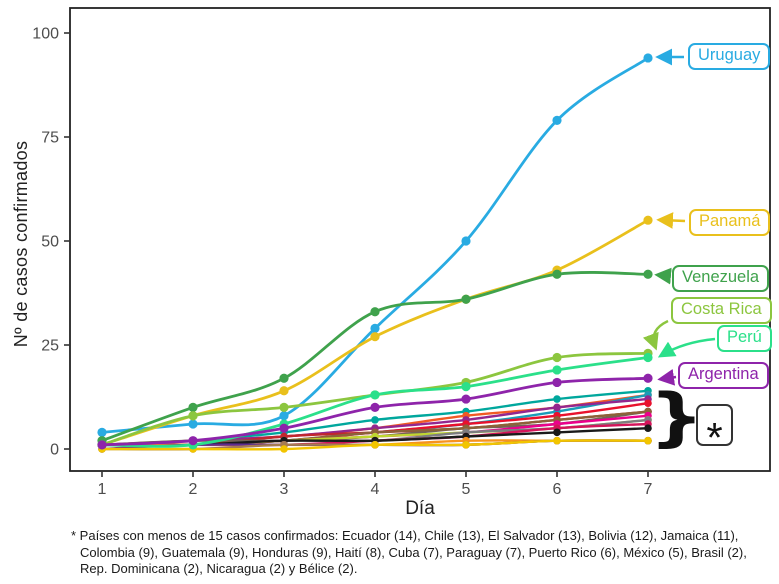 The height and width of the screenshot is (584, 779). Describe the element at coordinates (50, 346) in the screenshot. I see `y-tick-label: 25` at that location.